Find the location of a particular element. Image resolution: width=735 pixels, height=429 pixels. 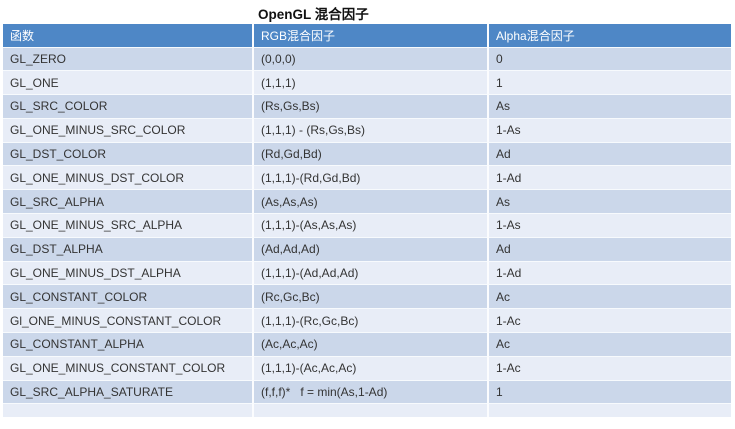

table-row: GL_ONE (1,1,1) 1 is located at coordinates (367, 83).